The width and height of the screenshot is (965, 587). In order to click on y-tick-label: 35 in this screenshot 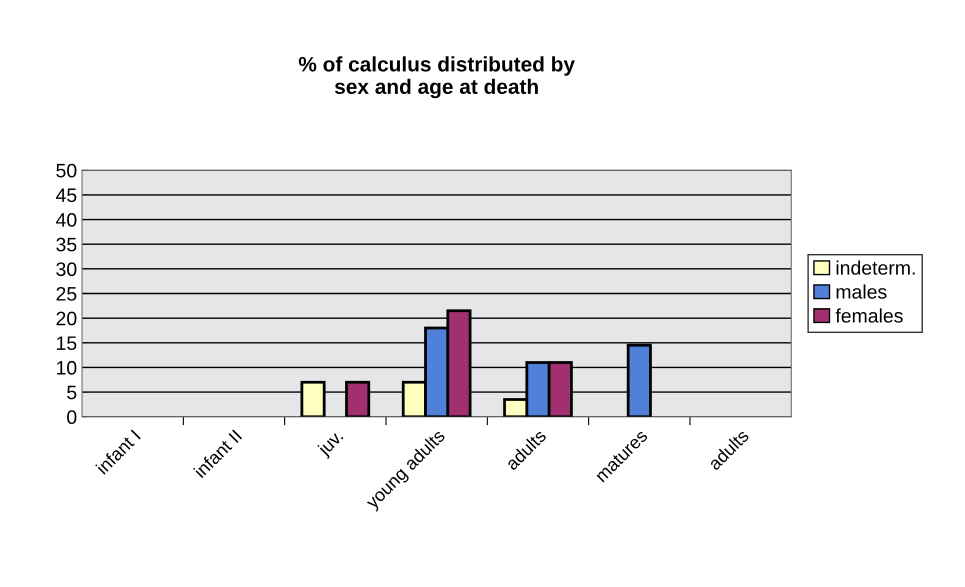, I will do `click(66, 245)`.